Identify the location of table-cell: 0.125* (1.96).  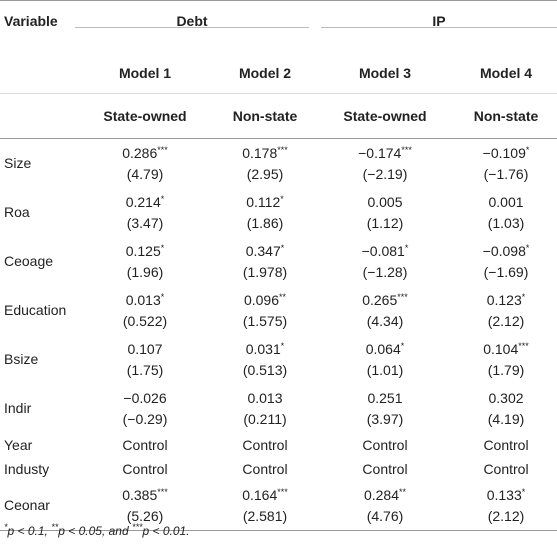
(145, 261).